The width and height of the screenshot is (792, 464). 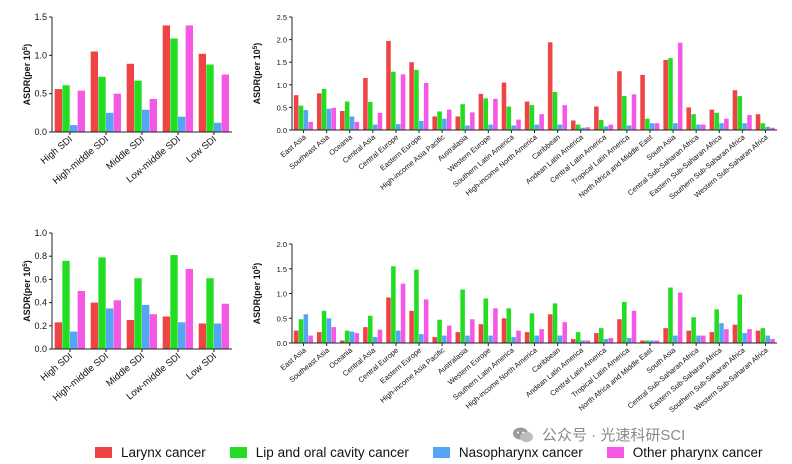 What do you see at coordinates (375, 127) in the screenshot?
I see `bar-region-top-naso-central-asia` at bounding box center [375, 127].